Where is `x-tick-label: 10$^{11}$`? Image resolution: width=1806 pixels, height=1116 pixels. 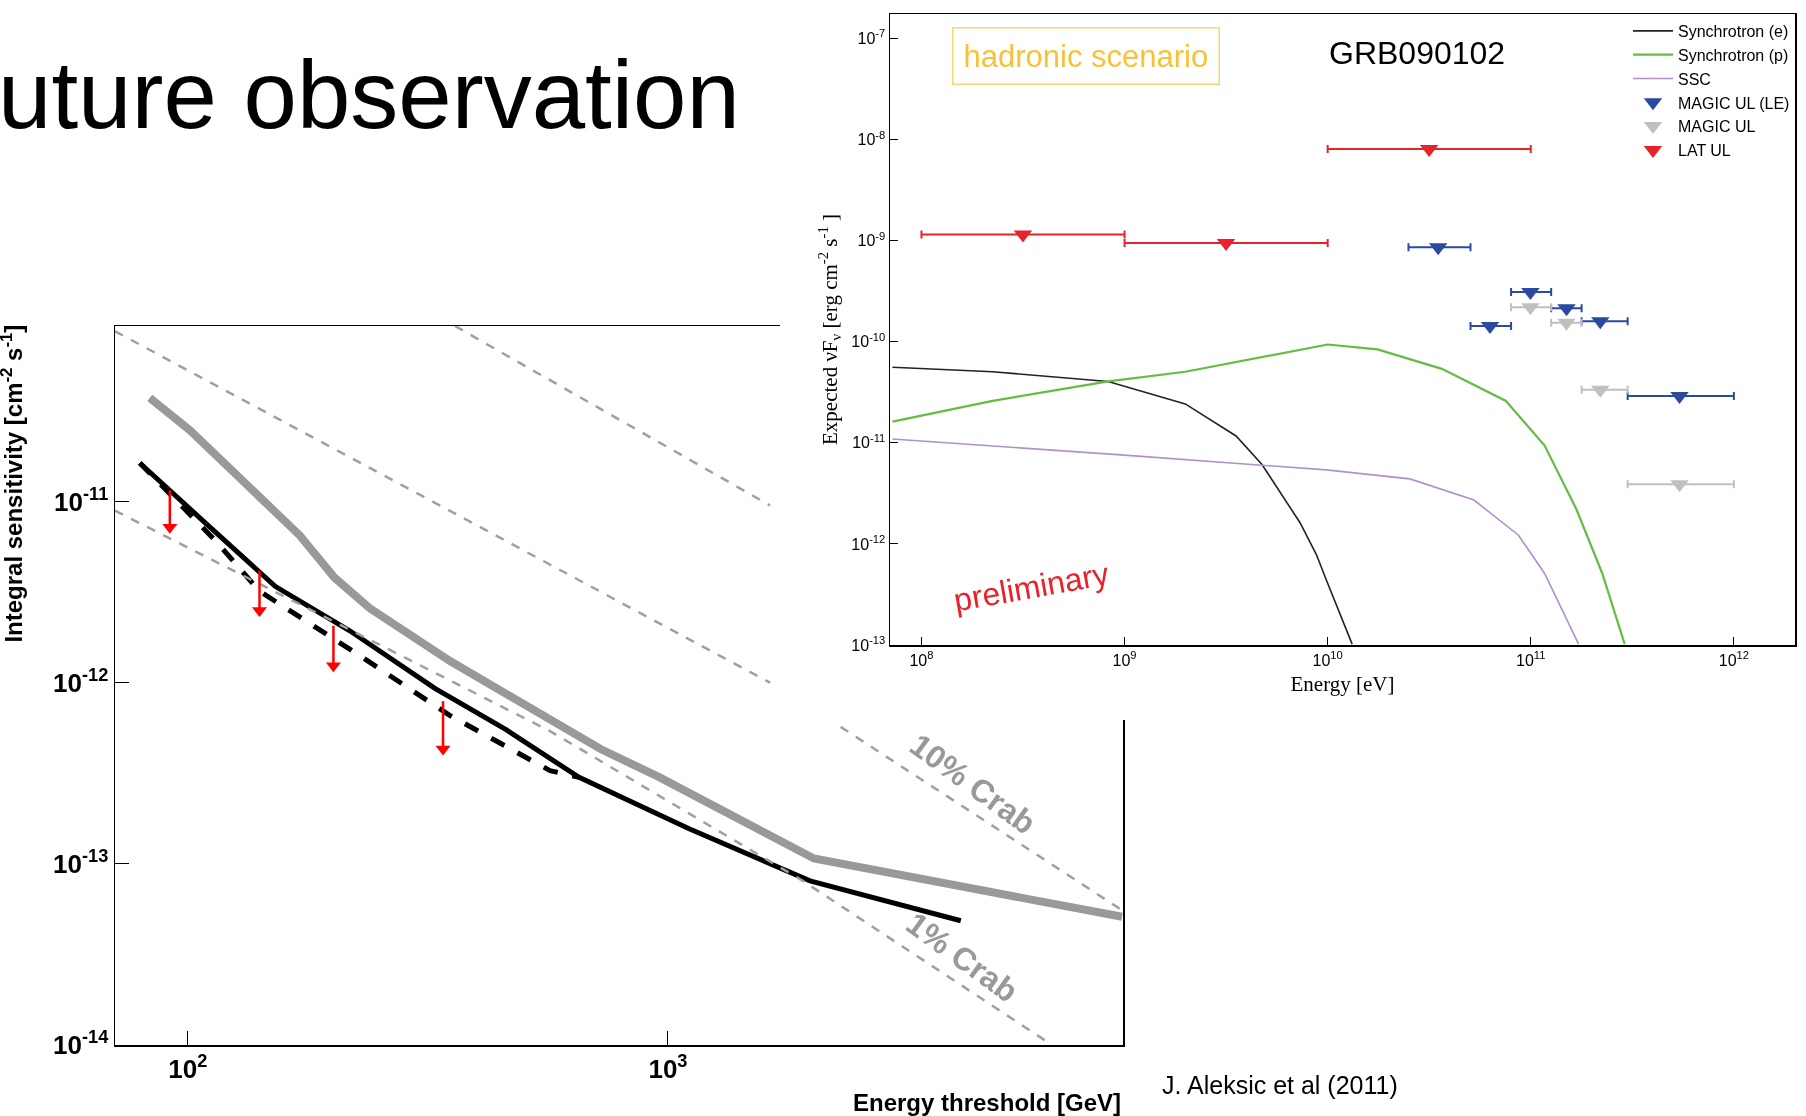
x-tick-label: 10$^{11}$ is located at coordinates (1531, 658).